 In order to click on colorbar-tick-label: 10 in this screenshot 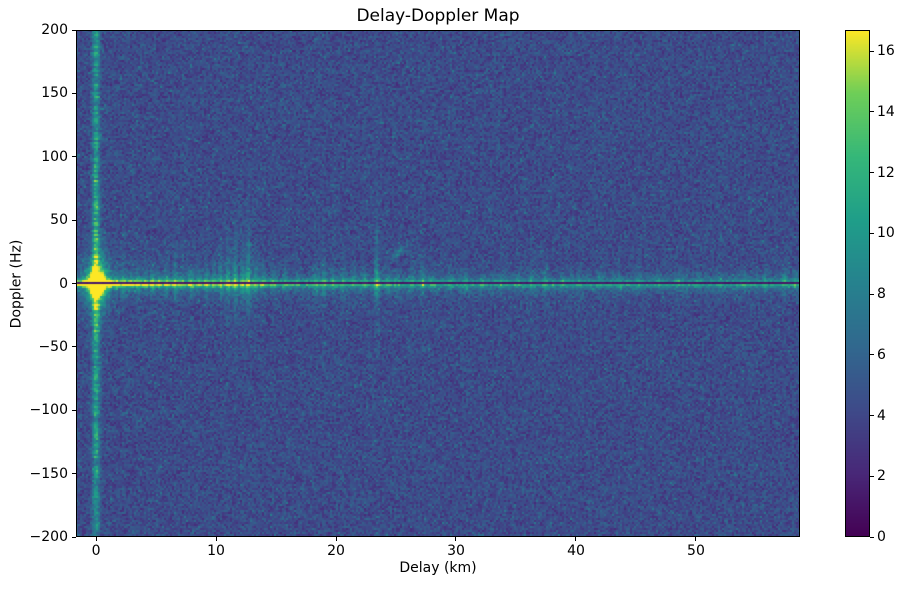, I will do `click(886, 233)`.